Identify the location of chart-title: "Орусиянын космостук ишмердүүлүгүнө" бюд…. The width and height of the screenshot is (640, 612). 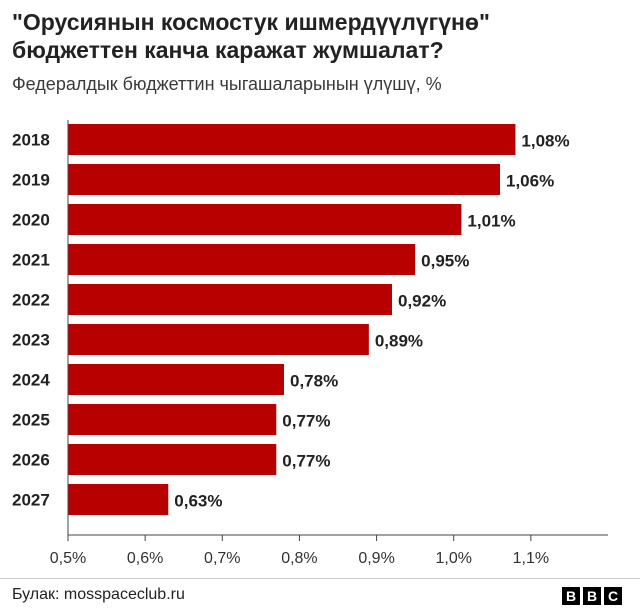
(320, 36).